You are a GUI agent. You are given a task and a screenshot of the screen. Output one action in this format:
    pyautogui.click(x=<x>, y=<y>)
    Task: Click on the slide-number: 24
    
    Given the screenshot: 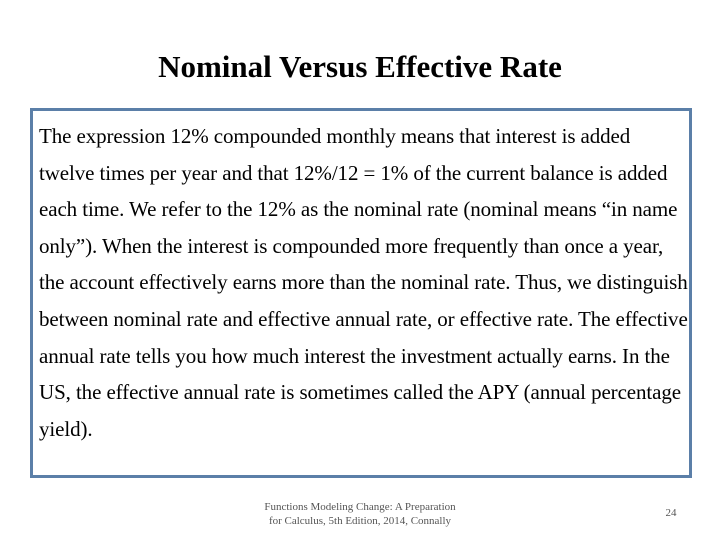 What is the action you would take?
    pyautogui.click(x=671, y=513)
    